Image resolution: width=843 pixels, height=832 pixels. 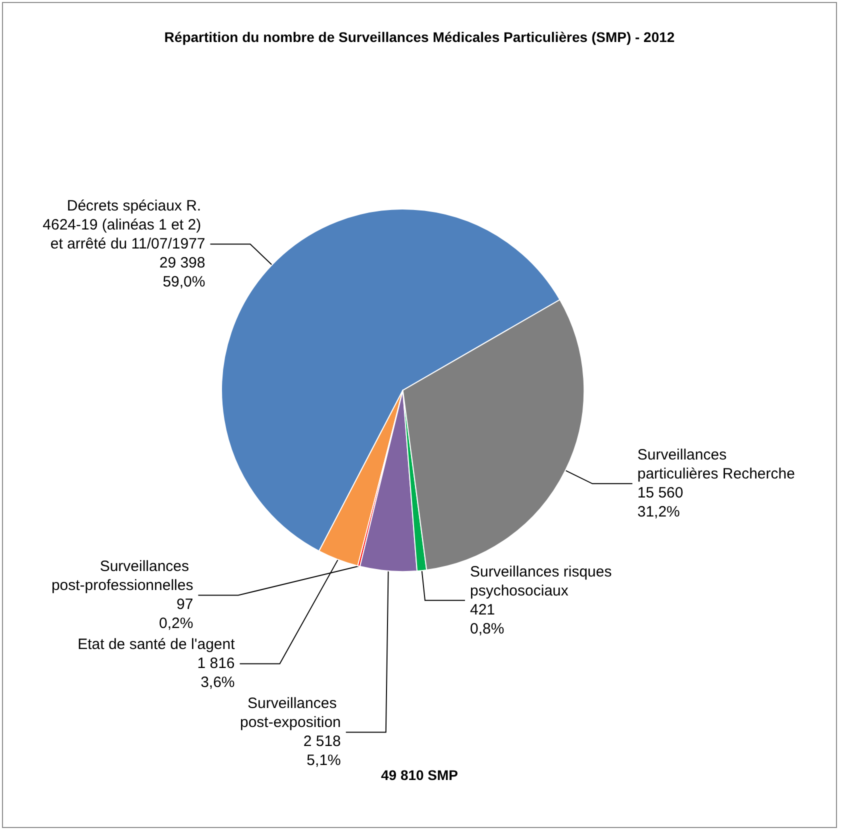 I want to click on data-label: 1 816 3,6%, so click(x=216, y=673).